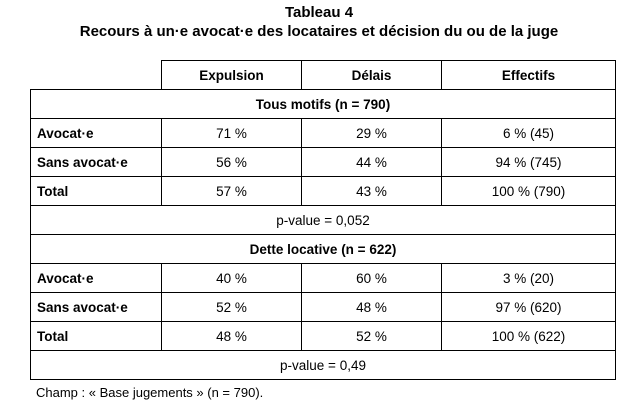  I want to click on section-heading: Tous motifs (n = 790), so click(323, 104).